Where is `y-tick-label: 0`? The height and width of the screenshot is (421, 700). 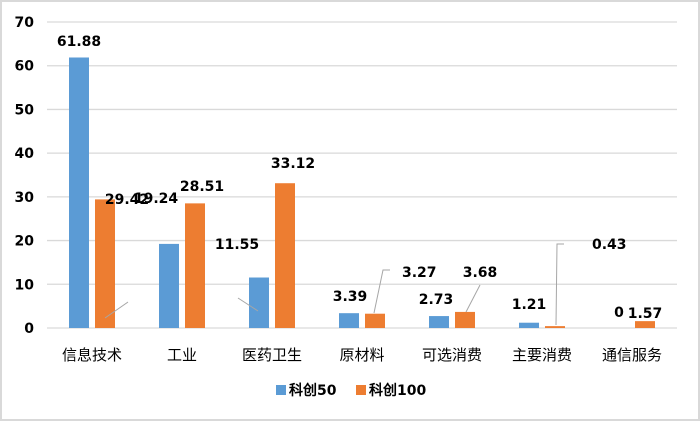 y-tick-label: 0 is located at coordinates (29, 329).